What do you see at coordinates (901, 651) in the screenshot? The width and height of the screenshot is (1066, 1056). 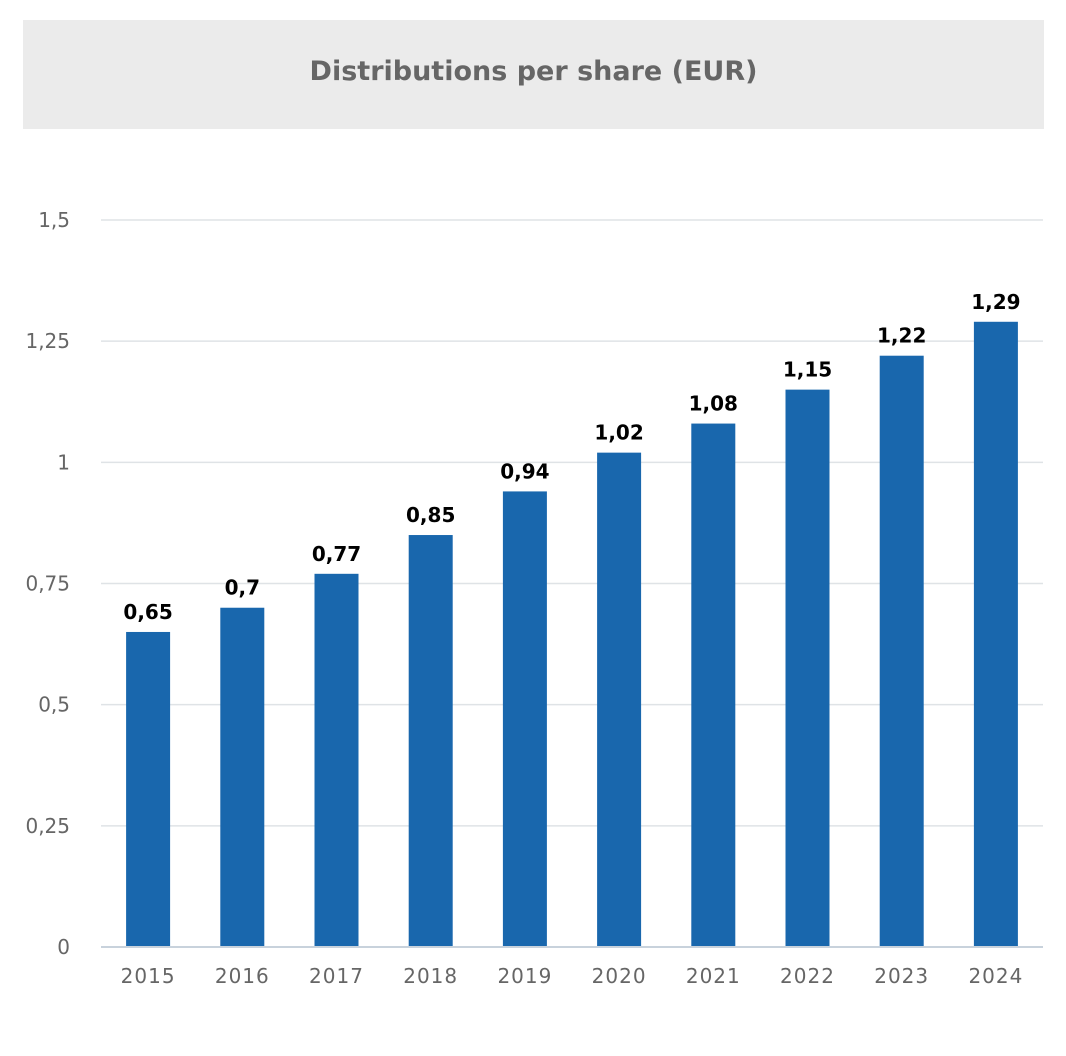 I see `bar-2023` at bounding box center [901, 651].